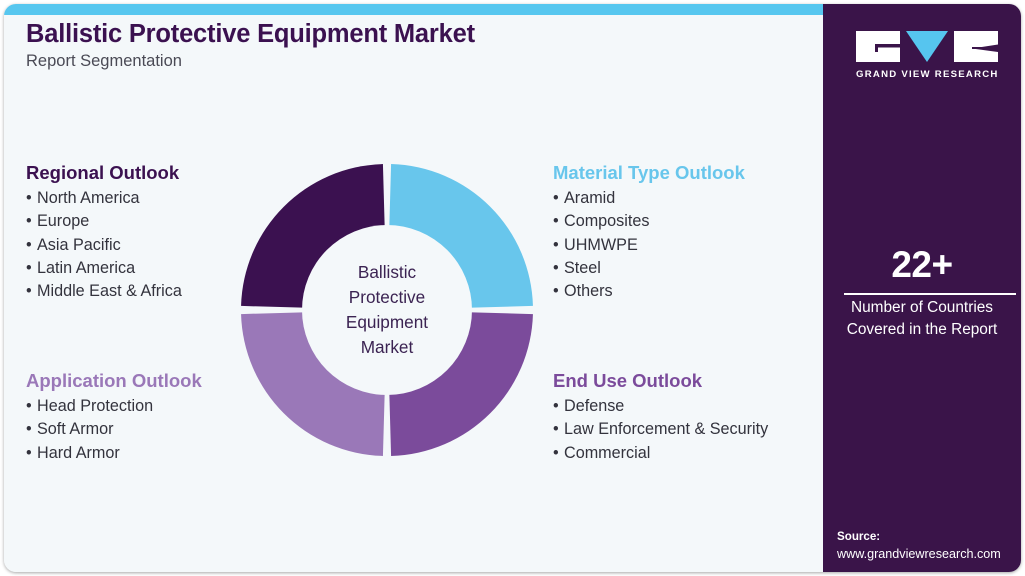 The height and width of the screenshot is (576, 1025). I want to click on list-item: Commercial, so click(660, 453).